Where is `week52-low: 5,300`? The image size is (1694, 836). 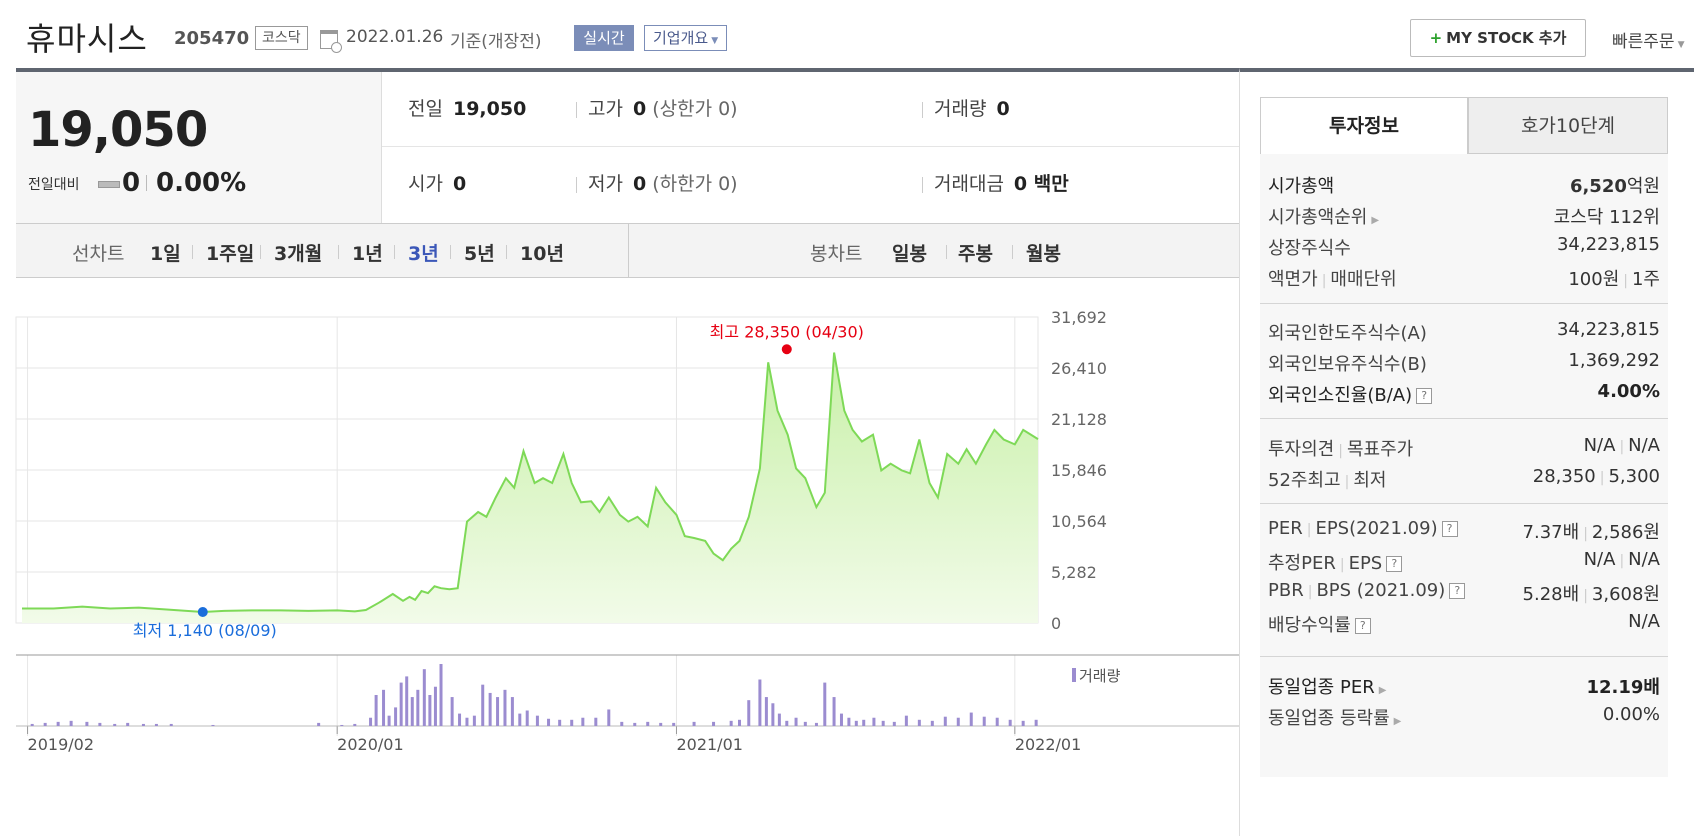
week52-low: 5,300 is located at coordinates (1634, 476).